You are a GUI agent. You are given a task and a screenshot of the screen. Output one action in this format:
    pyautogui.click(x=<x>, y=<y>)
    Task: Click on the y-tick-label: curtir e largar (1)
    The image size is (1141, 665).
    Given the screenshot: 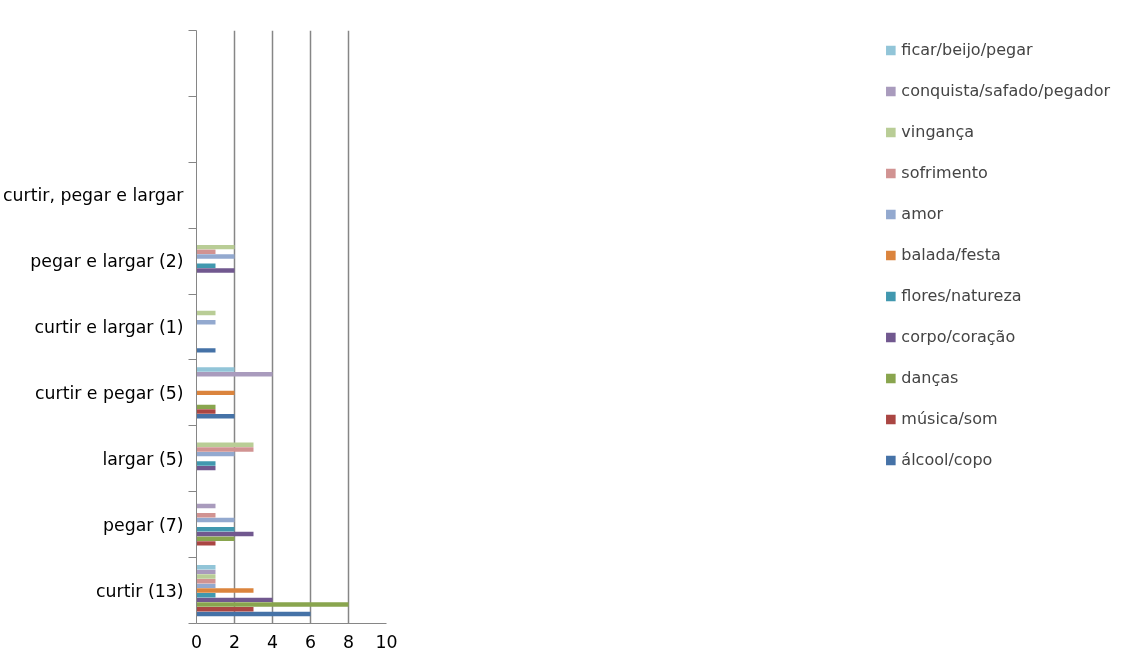 What is the action you would take?
    pyautogui.click(x=109, y=327)
    